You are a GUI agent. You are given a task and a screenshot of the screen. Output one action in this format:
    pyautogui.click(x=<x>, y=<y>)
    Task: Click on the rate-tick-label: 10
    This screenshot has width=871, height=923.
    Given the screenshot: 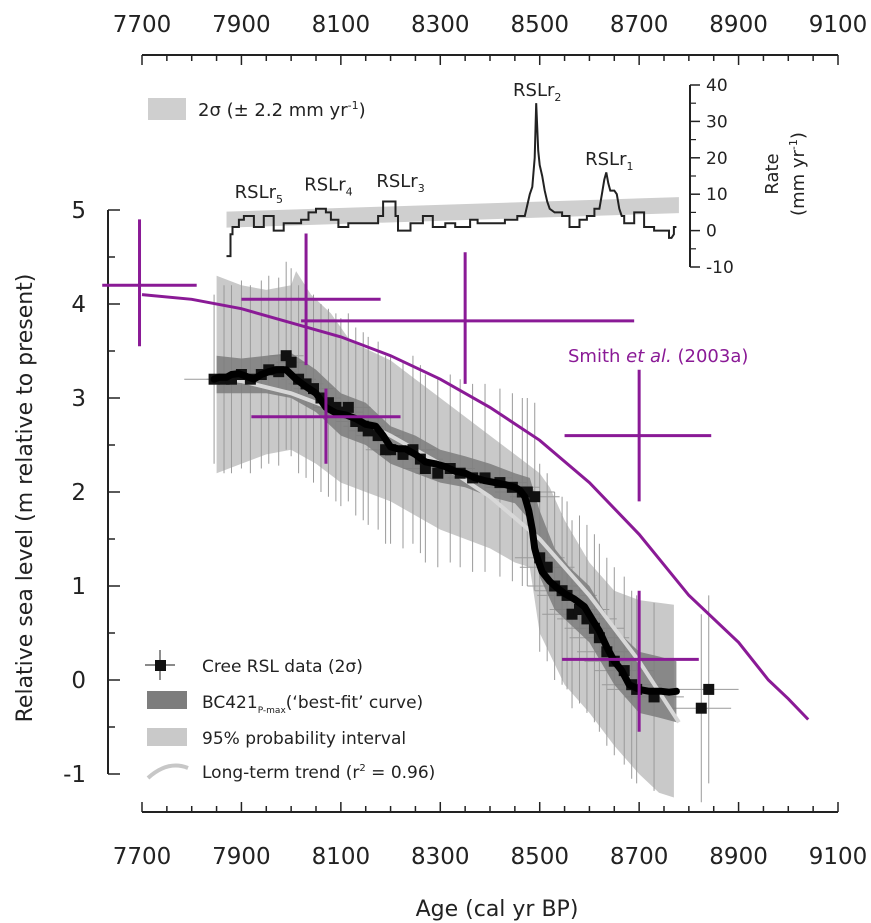 What is the action you would take?
    pyautogui.click(x=717, y=195)
    